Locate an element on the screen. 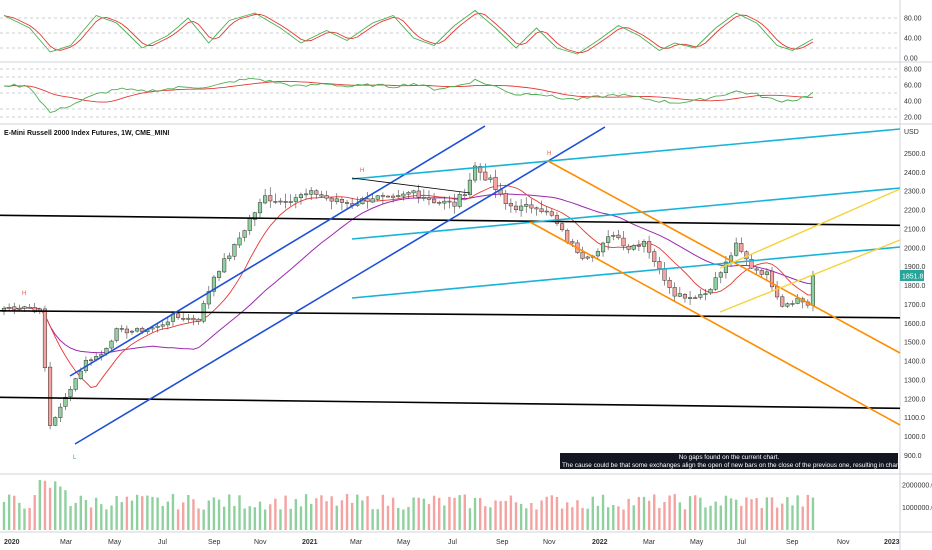 This screenshot has width=932, height=550. stoch-d-line is located at coordinates (408, 32).